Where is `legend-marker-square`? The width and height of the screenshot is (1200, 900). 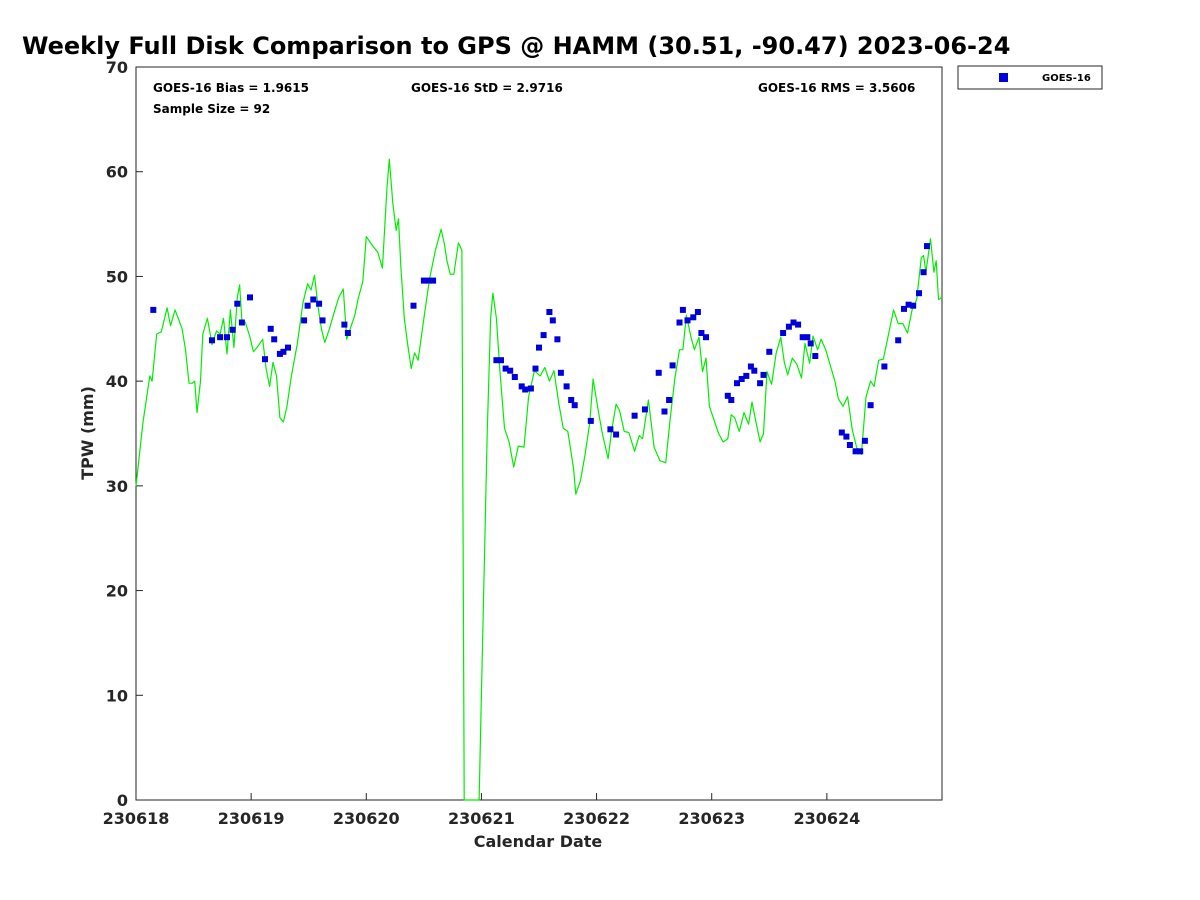 legend-marker-square is located at coordinates (1003, 77).